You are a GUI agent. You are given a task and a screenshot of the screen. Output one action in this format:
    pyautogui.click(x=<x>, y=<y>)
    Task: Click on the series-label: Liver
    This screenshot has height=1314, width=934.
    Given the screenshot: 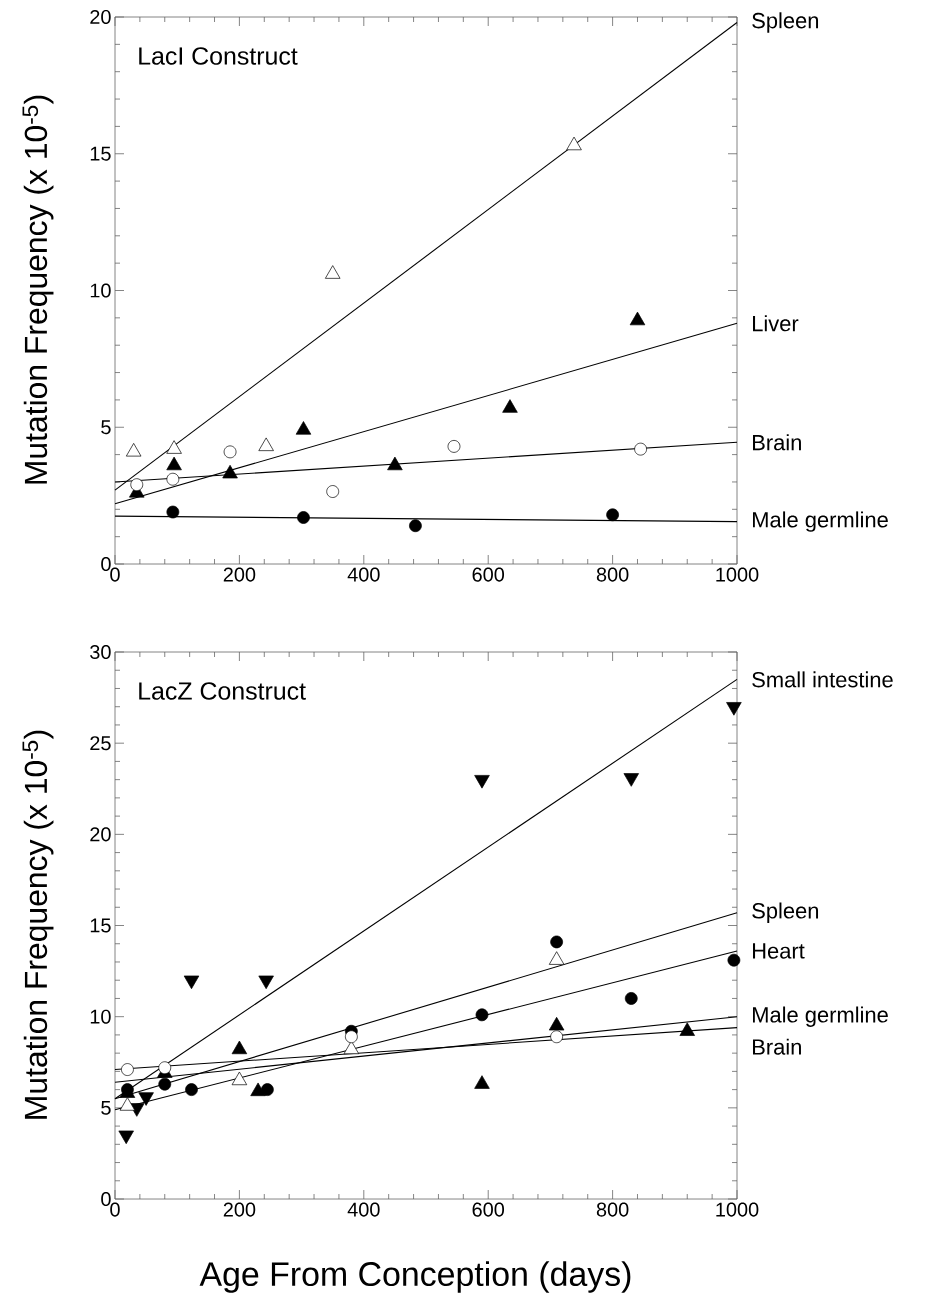 What is the action you would take?
    pyautogui.click(x=776, y=323)
    